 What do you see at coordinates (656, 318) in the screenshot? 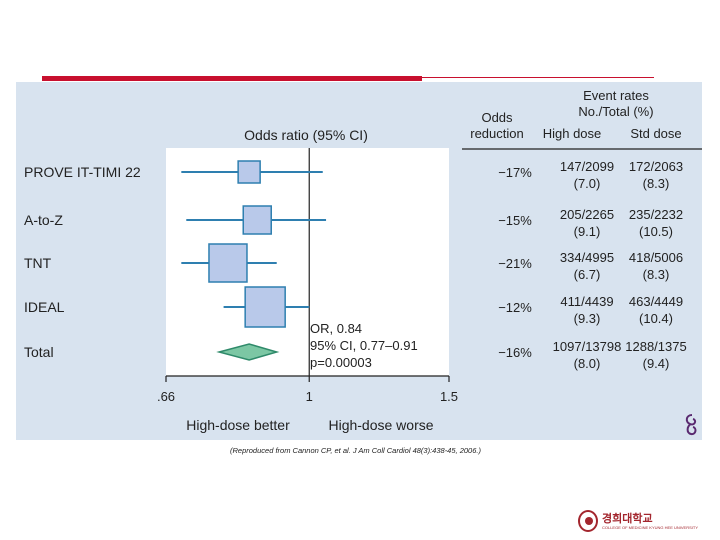
I see `std-dose-percent: (10.4)` at bounding box center [656, 318].